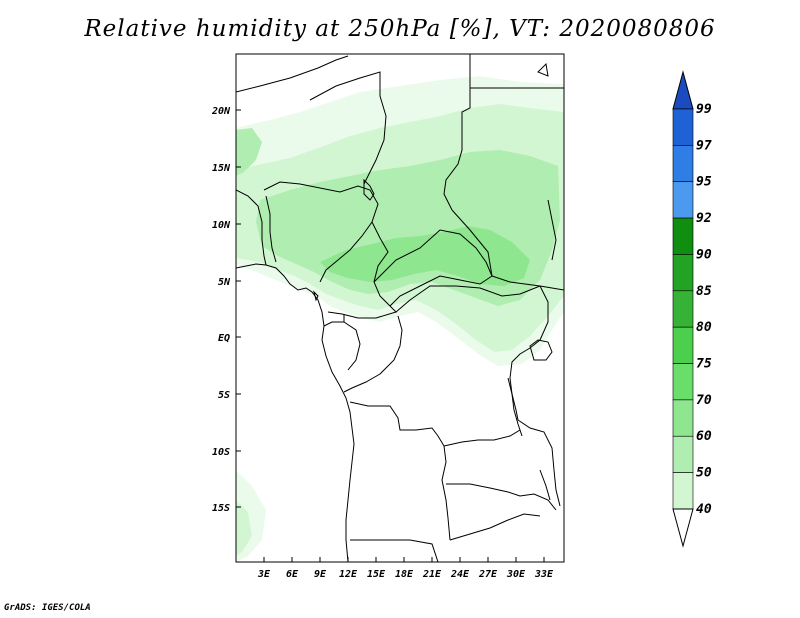 This screenshot has height=618, width=800. I want to click on border-drc-angola, so click(400, 471).